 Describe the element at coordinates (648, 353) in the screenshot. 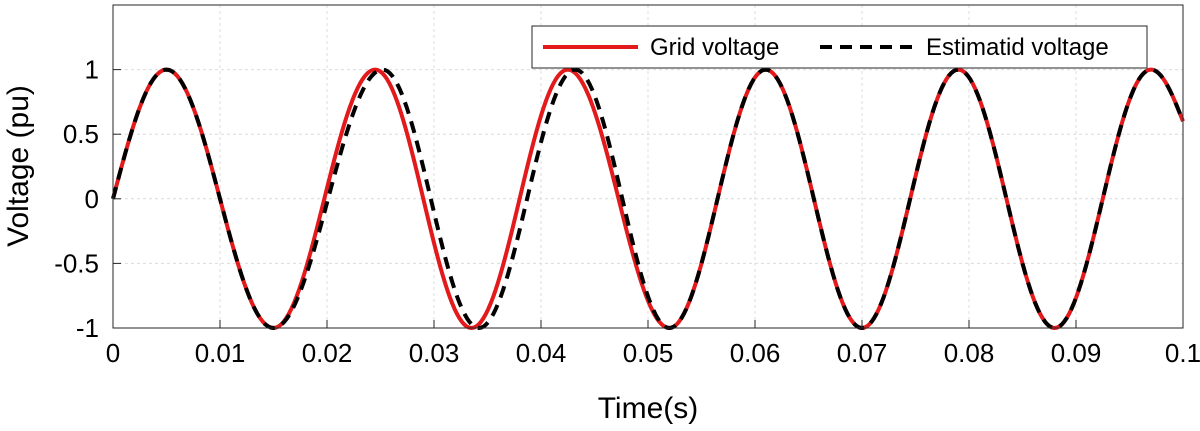

I see `x-tick-label: 0.05` at that location.